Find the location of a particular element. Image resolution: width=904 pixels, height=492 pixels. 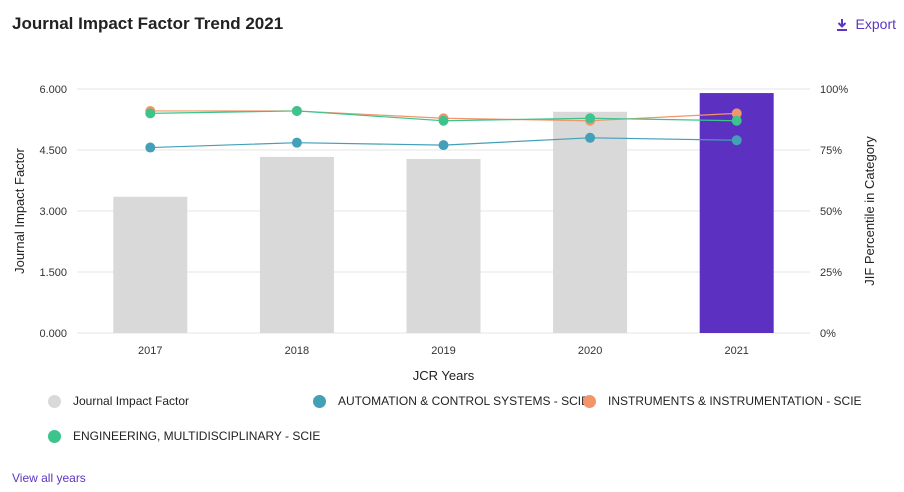

y2-tick-label: 75% is located at coordinates (831, 151).